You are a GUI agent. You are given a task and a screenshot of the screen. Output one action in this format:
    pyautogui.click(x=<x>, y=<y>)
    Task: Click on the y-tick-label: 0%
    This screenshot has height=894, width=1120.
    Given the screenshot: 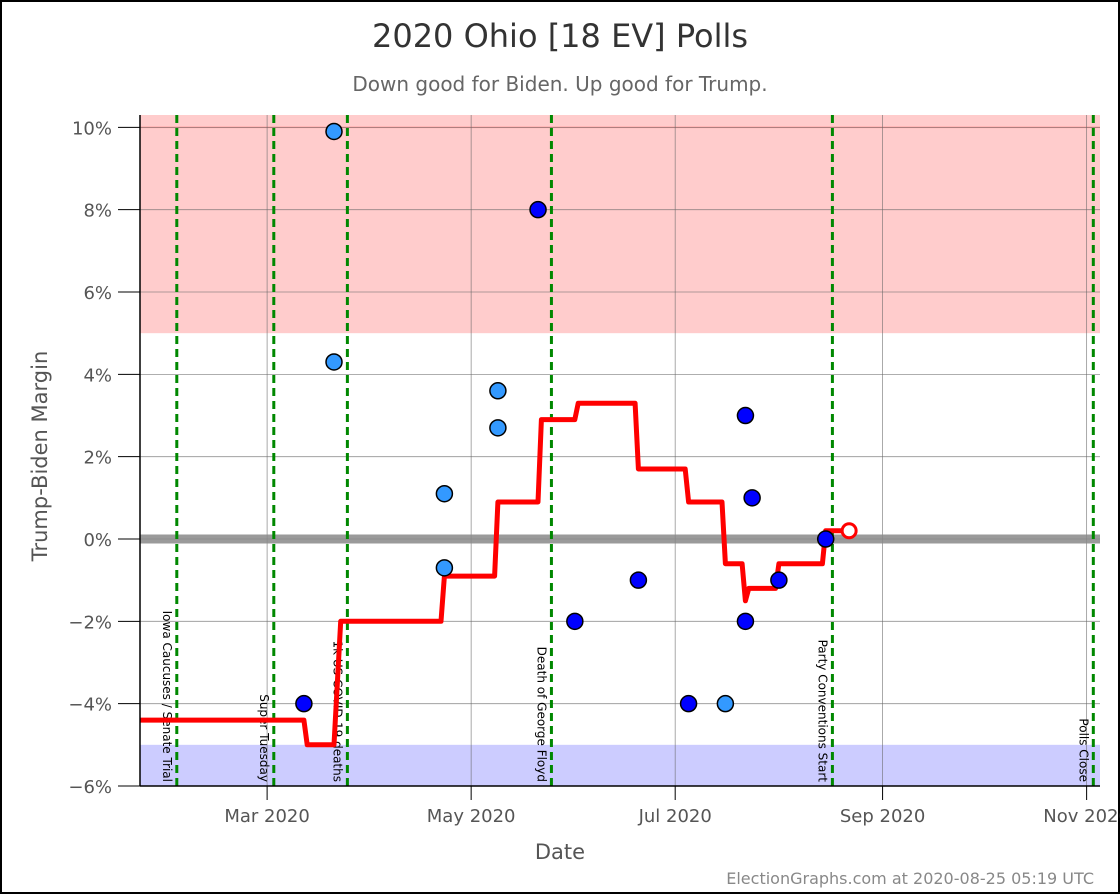 What is the action you would take?
    pyautogui.click(x=97, y=540)
    